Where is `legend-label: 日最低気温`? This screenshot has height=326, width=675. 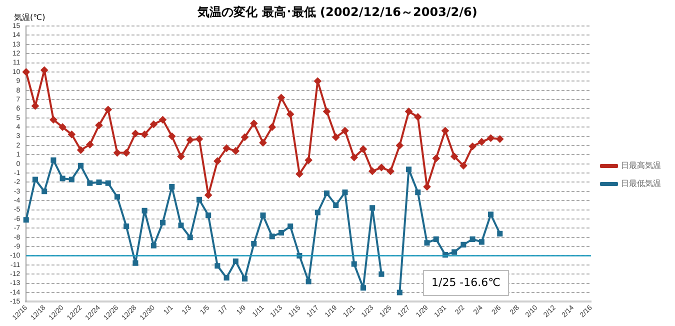
legend-label: 日最低気温 is located at coordinates (641, 183).